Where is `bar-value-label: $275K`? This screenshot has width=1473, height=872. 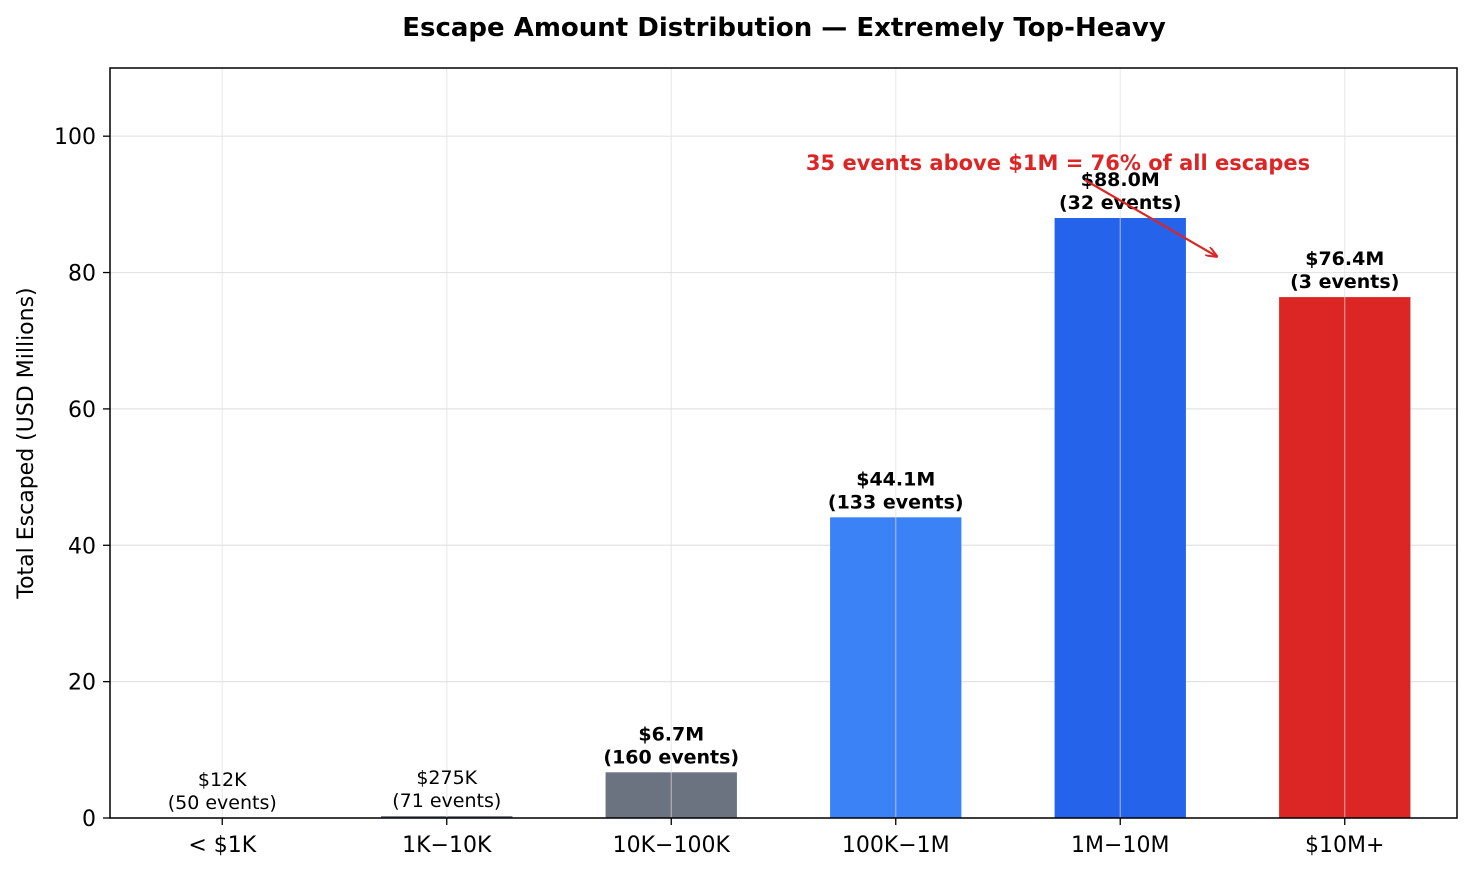
bar-value-label: $275K is located at coordinates (446, 778).